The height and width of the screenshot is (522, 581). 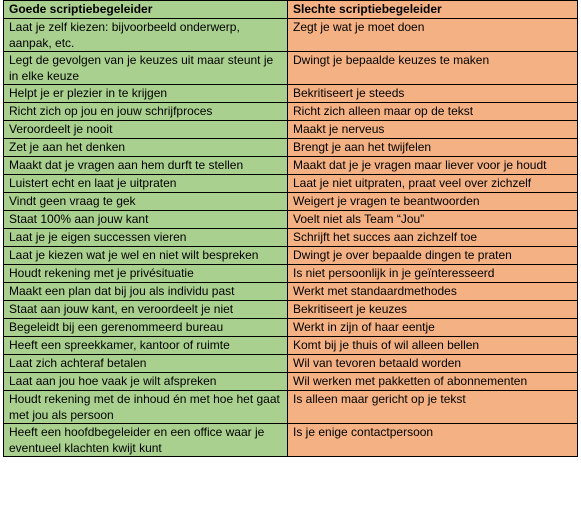 I want to click on good-cell: Richt zich op jou en jouw schrijfproces, so click(x=145, y=111).